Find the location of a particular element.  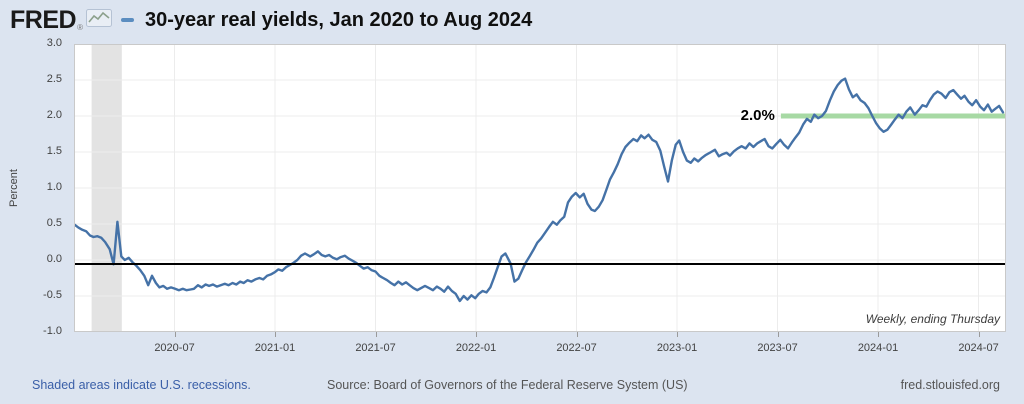

fred-logo: FRED ® is located at coordinates (61, 20).